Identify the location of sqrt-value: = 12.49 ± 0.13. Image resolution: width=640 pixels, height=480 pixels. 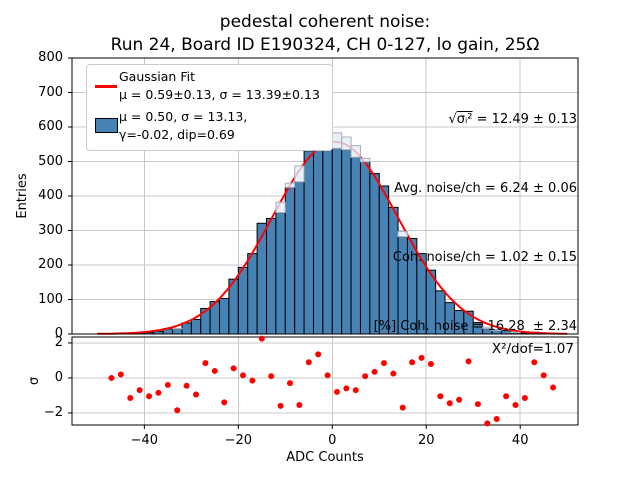
(524, 119).